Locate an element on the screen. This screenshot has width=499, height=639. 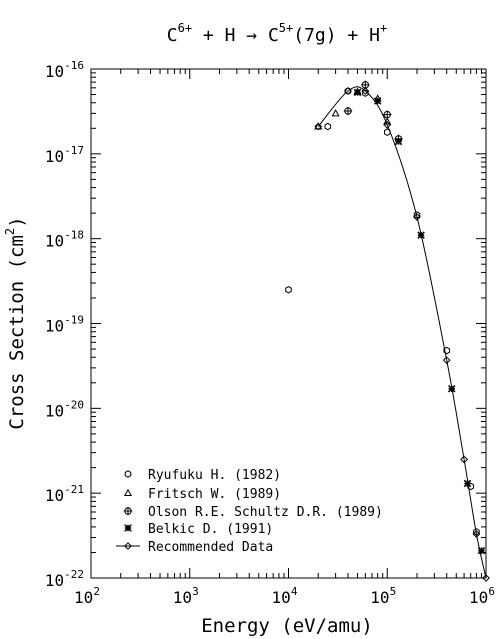
legend-label: Recommended Data is located at coordinates (210, 547).